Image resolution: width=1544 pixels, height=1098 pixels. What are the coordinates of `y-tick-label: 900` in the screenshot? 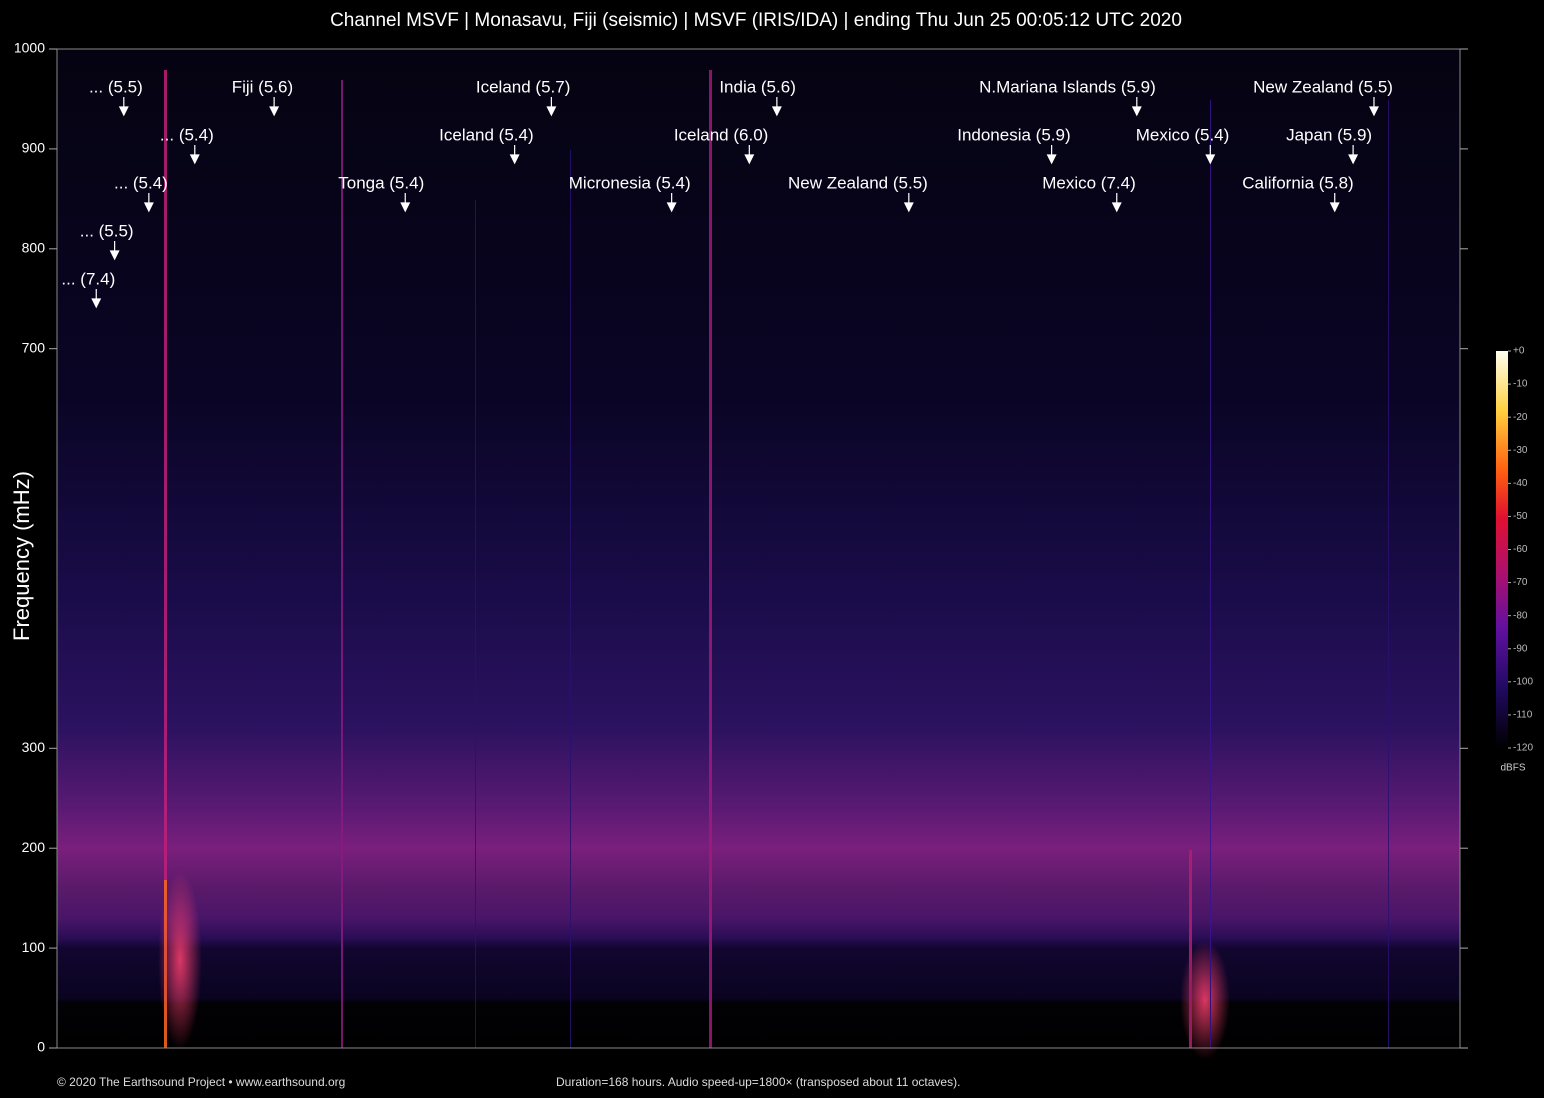 It's located at (34, 148).